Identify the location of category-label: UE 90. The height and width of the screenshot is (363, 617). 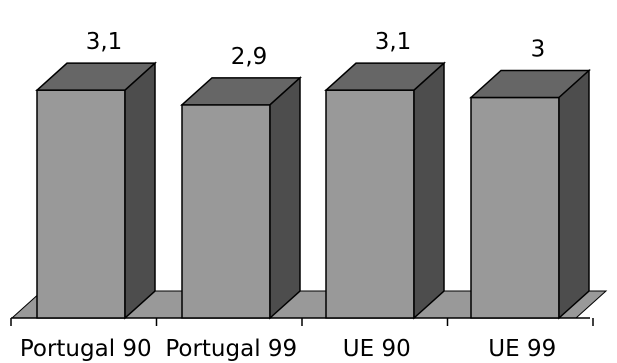
(377, 349).